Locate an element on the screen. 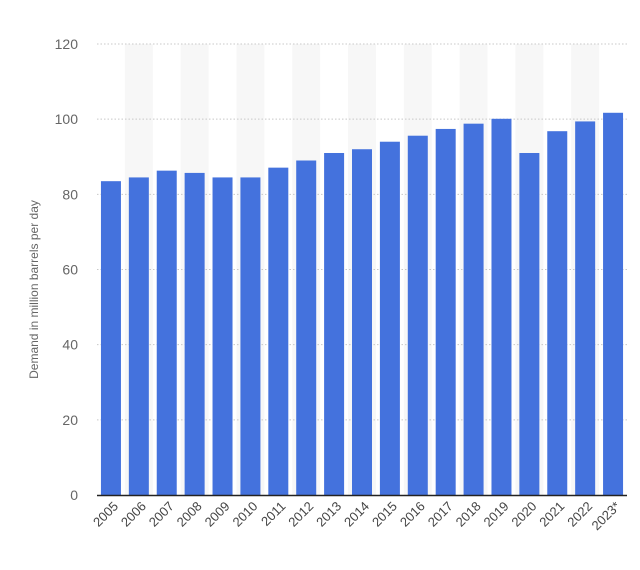 The image size is (640, 570). x-tick-label: 2016 is located at coordinates (412, 514).